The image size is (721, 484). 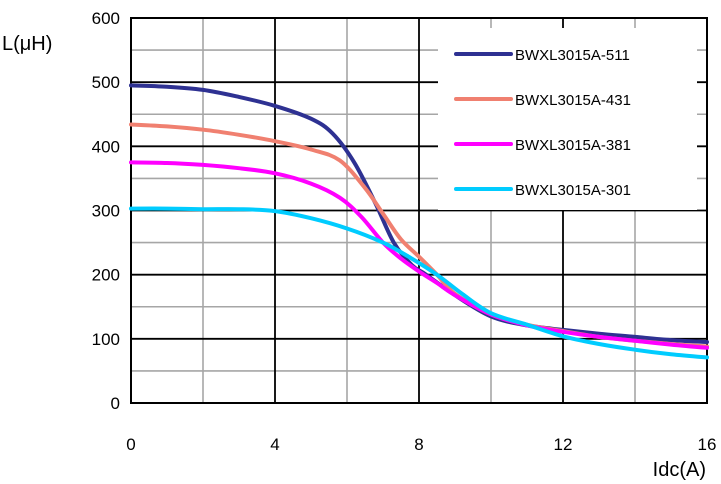 I want to click on y-tick-label: 100, so click(x=106, y=339).